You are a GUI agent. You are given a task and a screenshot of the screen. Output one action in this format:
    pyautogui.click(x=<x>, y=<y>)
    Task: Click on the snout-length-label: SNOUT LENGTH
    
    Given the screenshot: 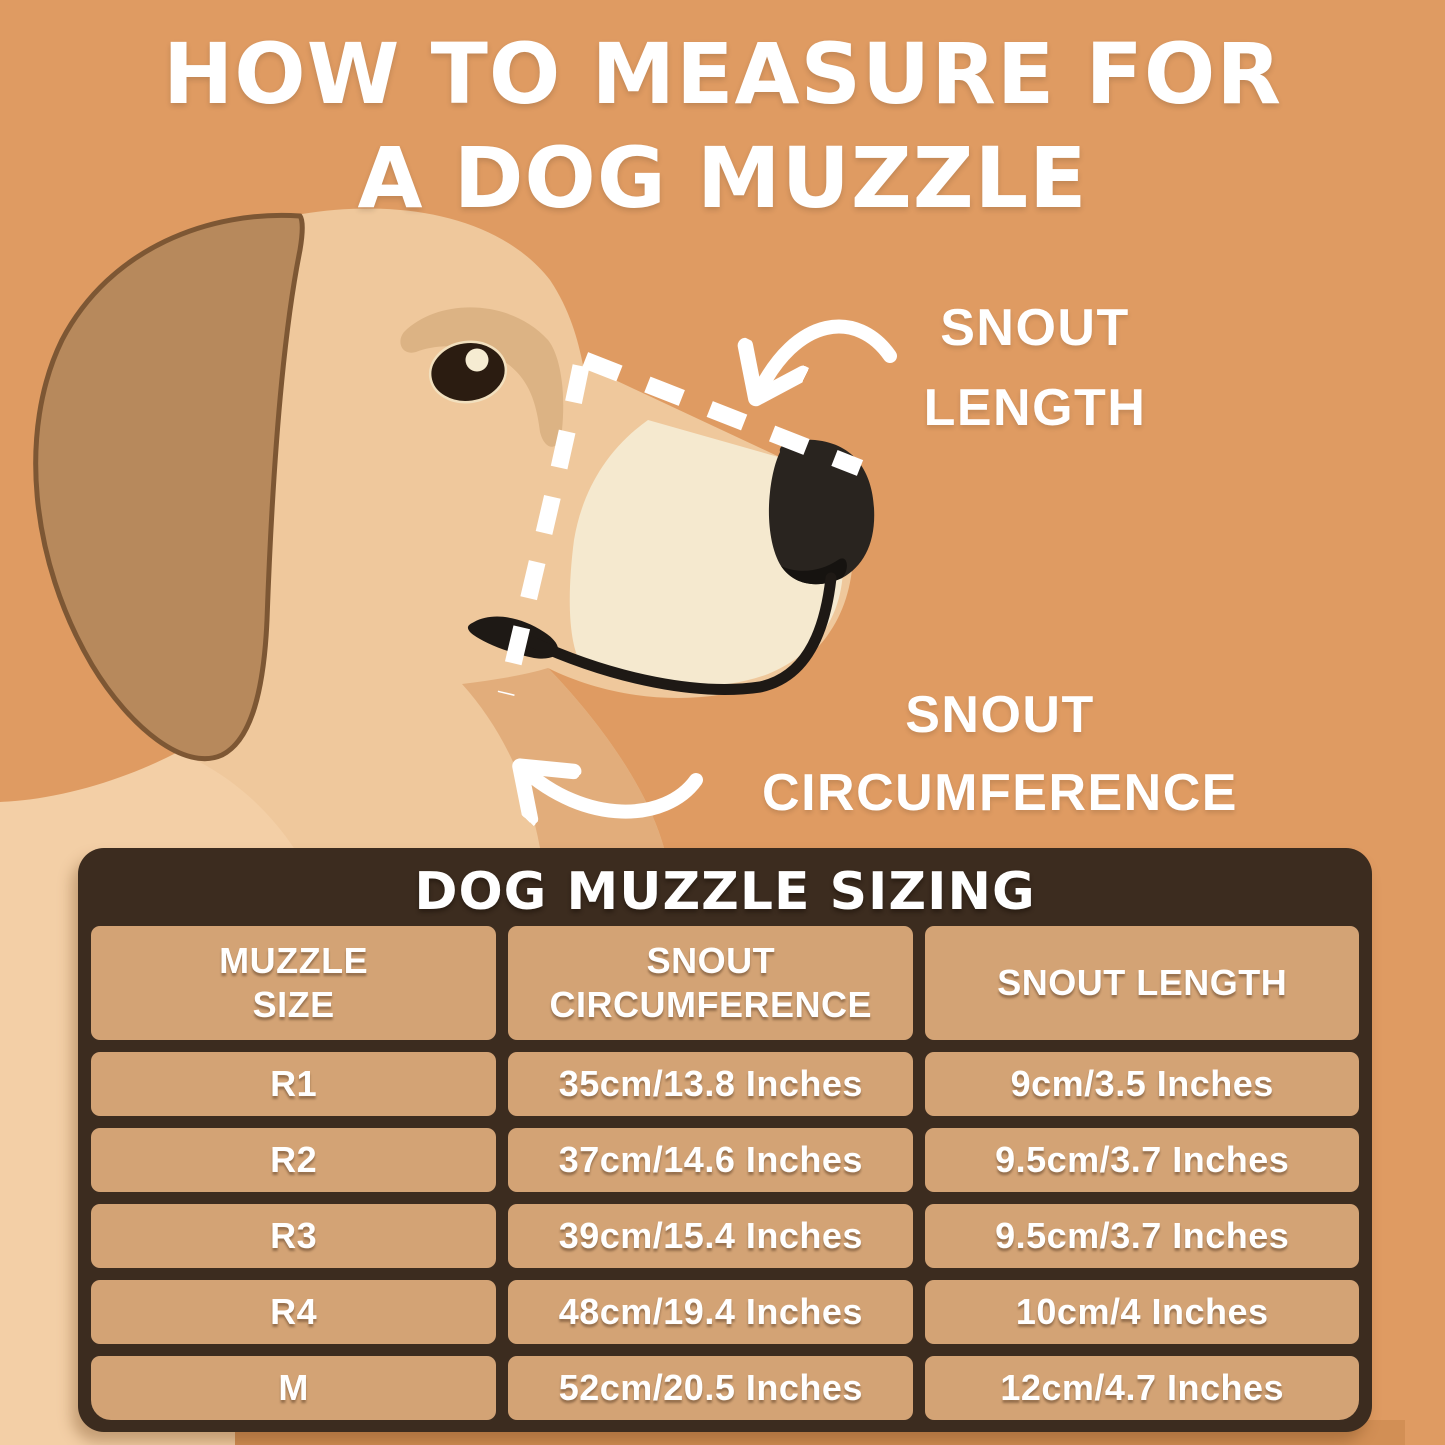 What is the action you would take?
    pyautogui.click(x=1035, y=368)
    